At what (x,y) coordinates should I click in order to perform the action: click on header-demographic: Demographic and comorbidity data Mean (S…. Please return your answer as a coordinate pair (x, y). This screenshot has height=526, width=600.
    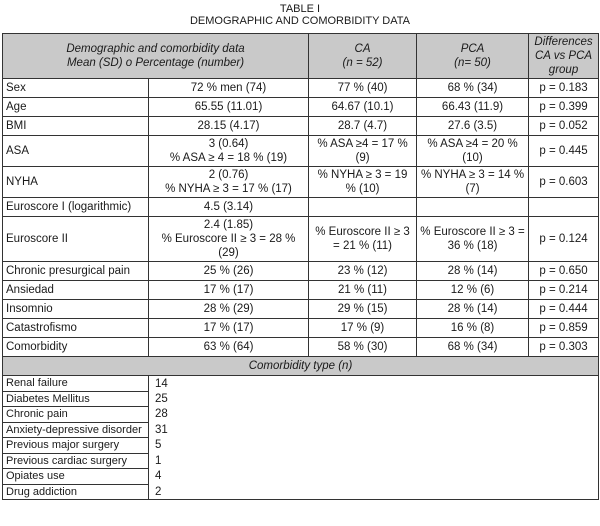
    Looking at the image, I should click on (155, 56).